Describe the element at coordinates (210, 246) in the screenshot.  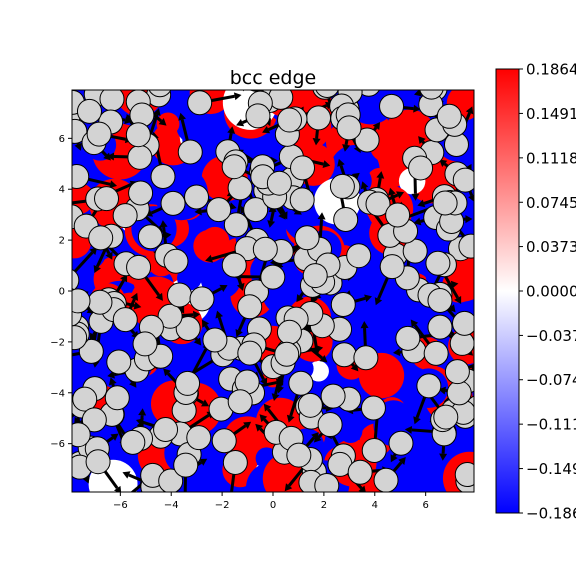
I see `field-patch` at that location.